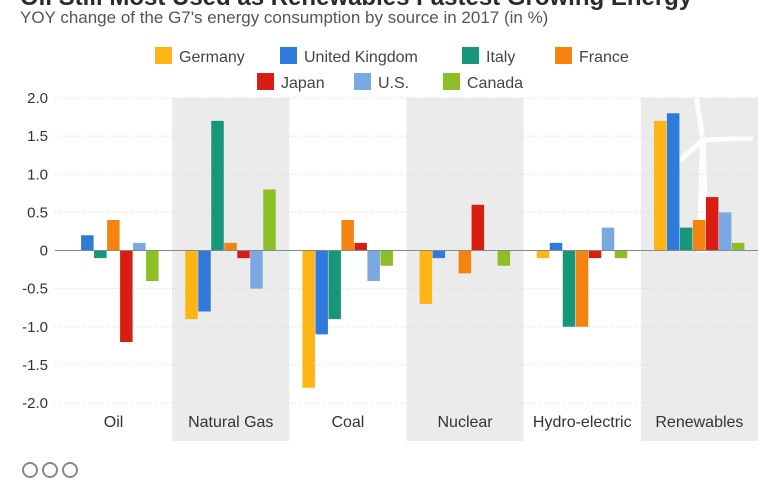  Describe the element at coordinates (126, 296) in the screenshot. I see `bar-japan-oil` at that location.